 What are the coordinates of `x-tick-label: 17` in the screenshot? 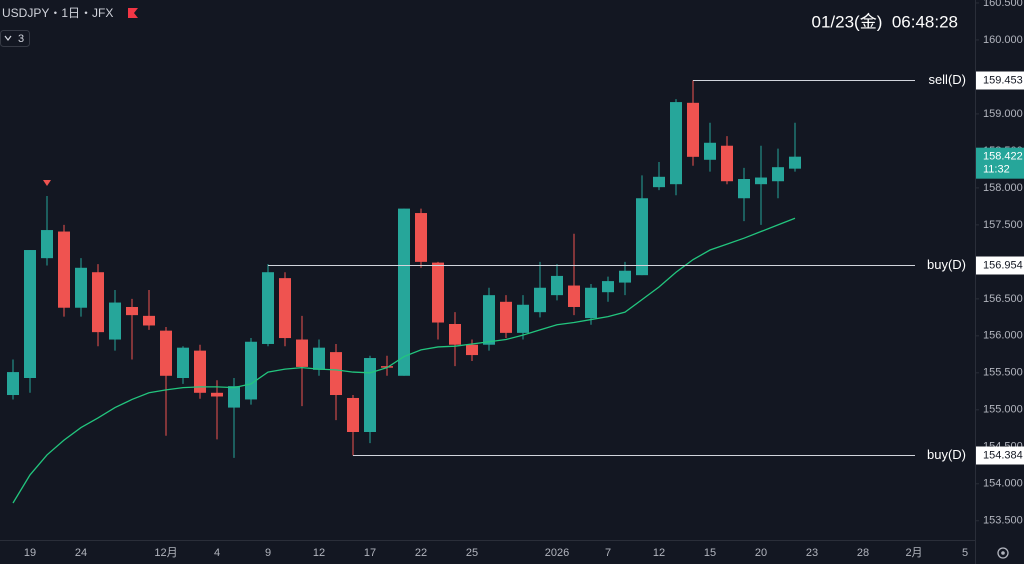 It's located at (370, 553).